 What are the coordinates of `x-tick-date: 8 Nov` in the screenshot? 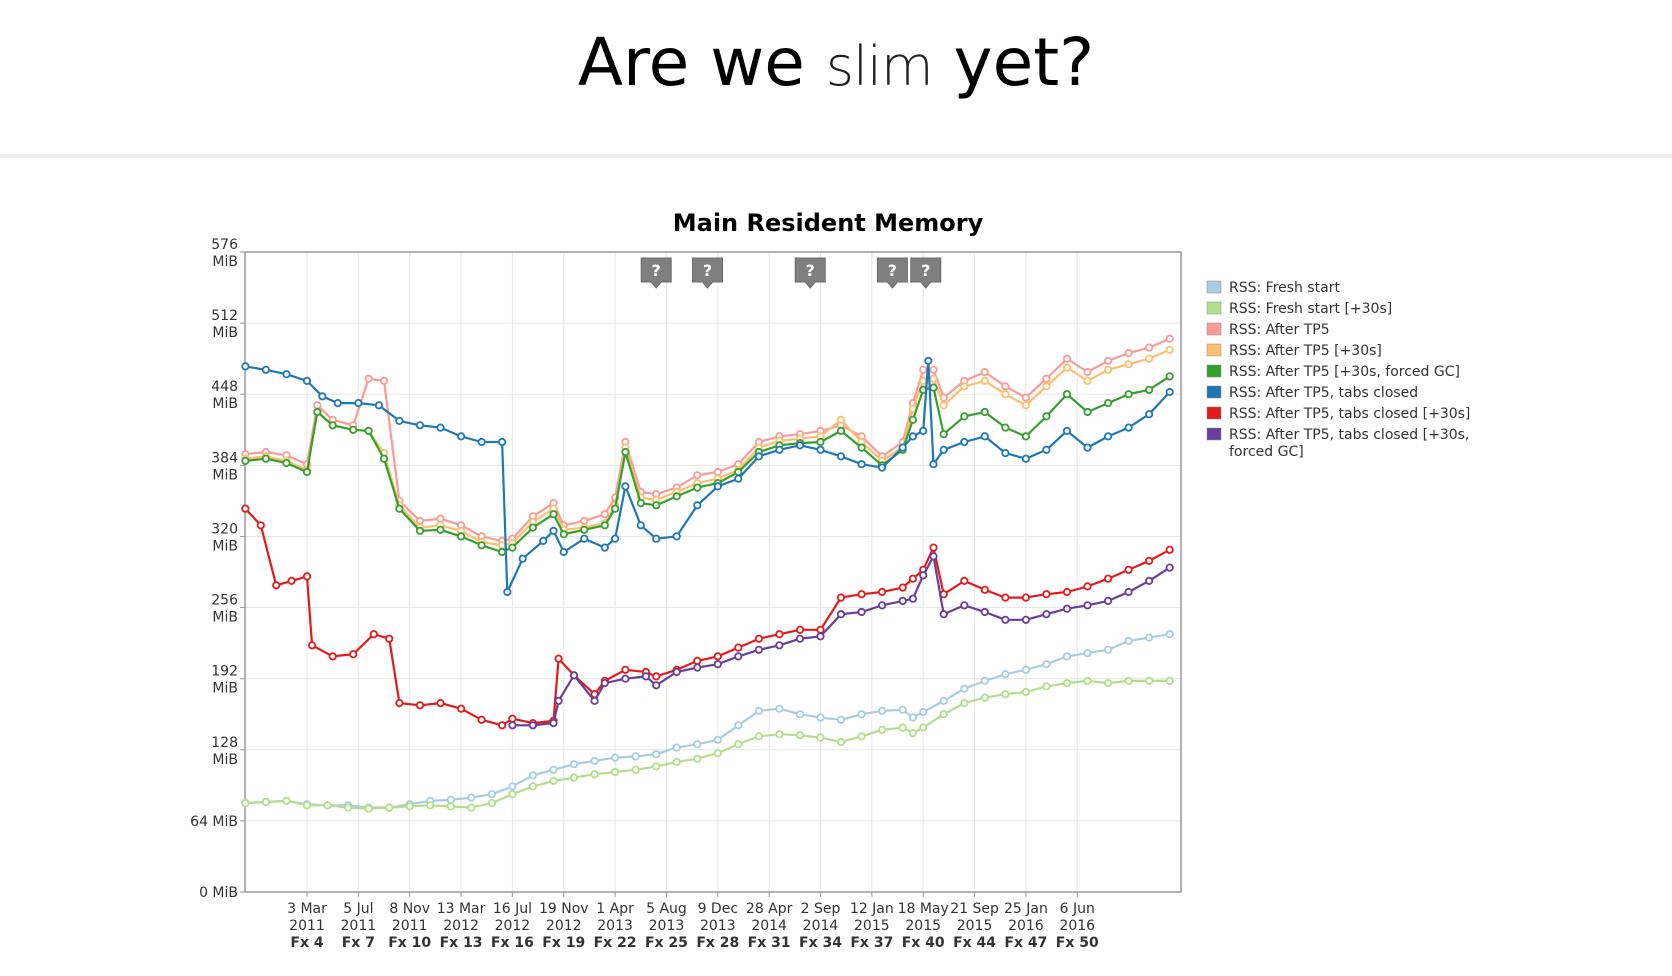 It's located at (409, 909).